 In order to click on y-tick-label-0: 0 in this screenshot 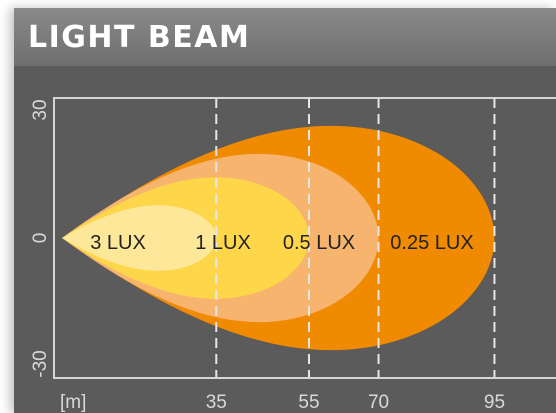, I will do `click(40, 238)`.